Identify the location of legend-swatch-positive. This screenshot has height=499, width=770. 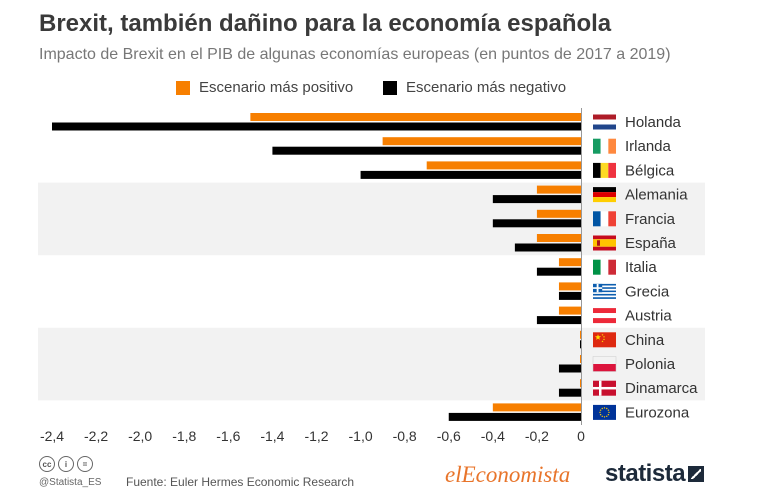
(183, 87).